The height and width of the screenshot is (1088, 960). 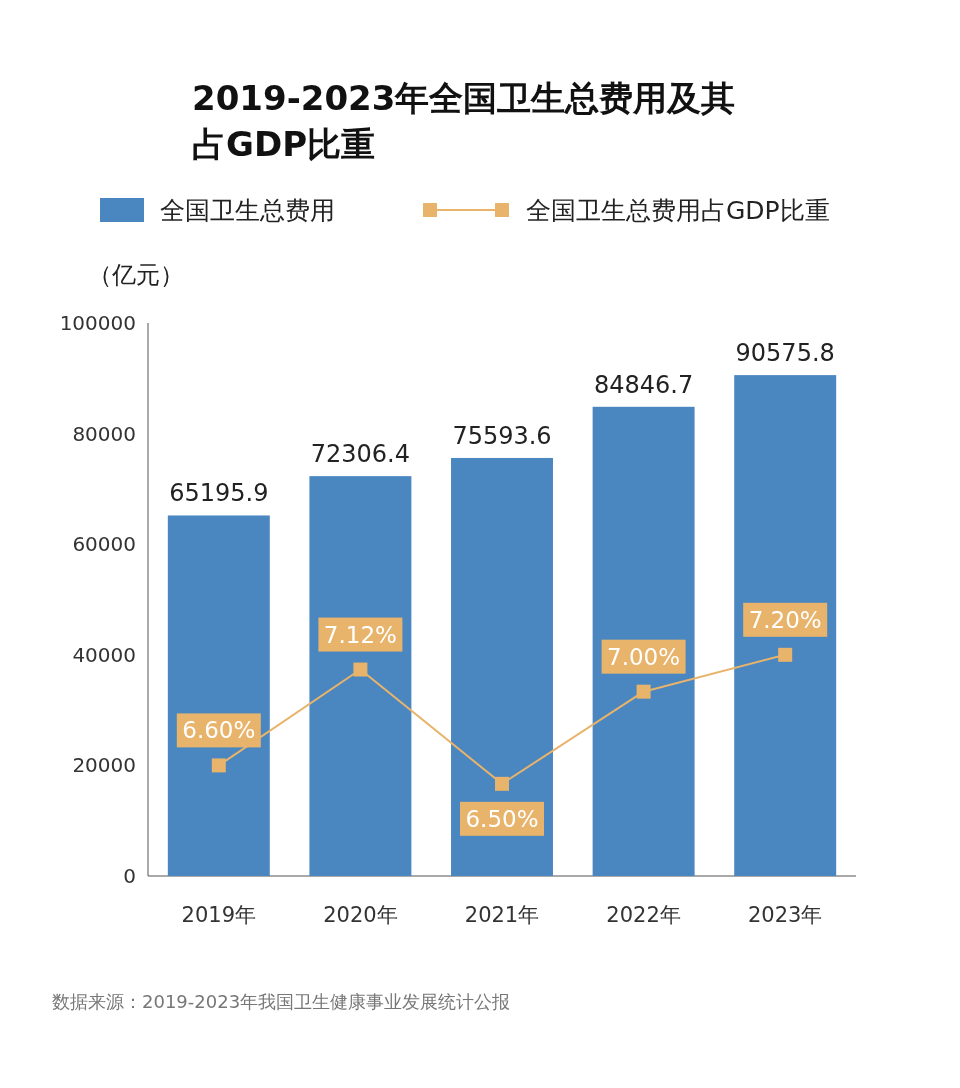 I want to click on data-label: 90575.8, so click(x=785, y=353).